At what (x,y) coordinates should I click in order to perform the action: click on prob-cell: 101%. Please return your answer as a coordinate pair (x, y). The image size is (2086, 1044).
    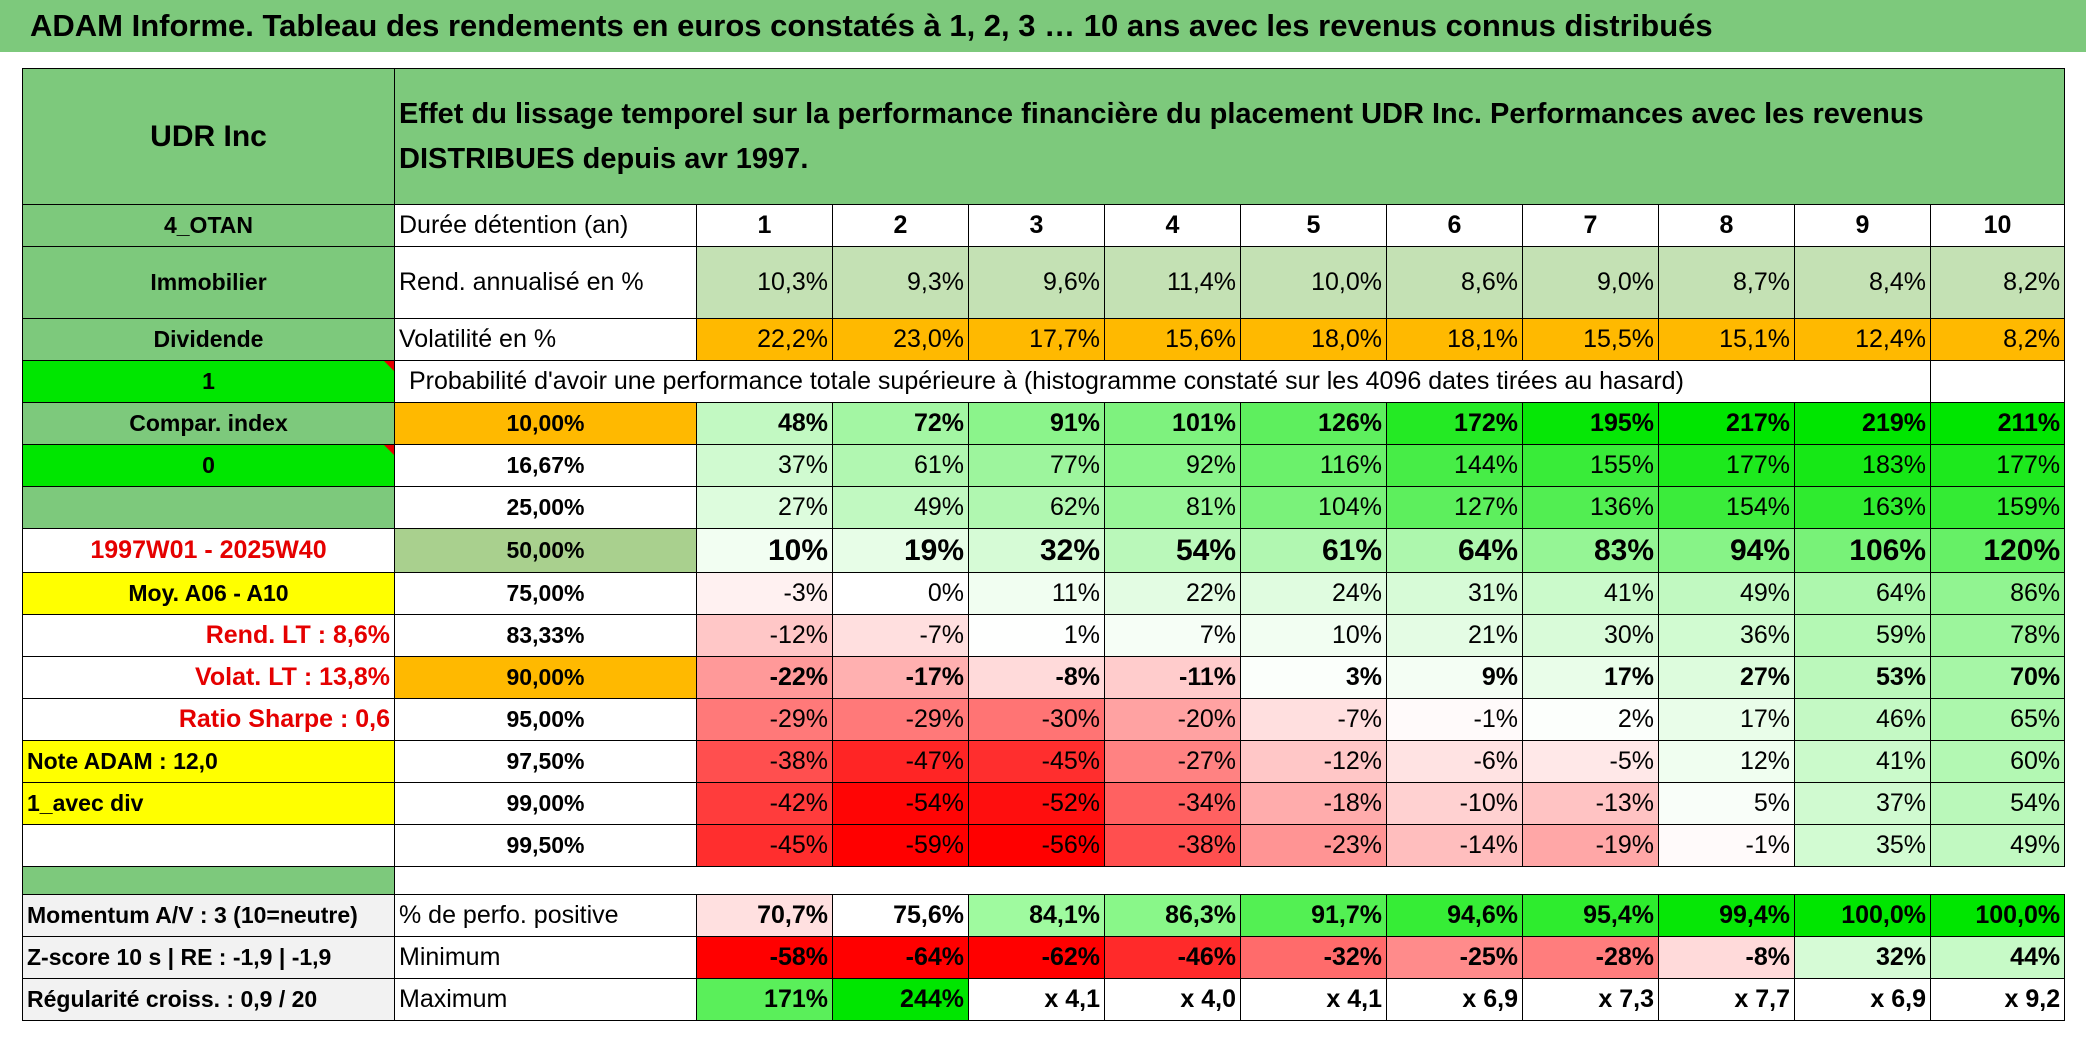
    Looking at the image, I should click on (1172, 423).